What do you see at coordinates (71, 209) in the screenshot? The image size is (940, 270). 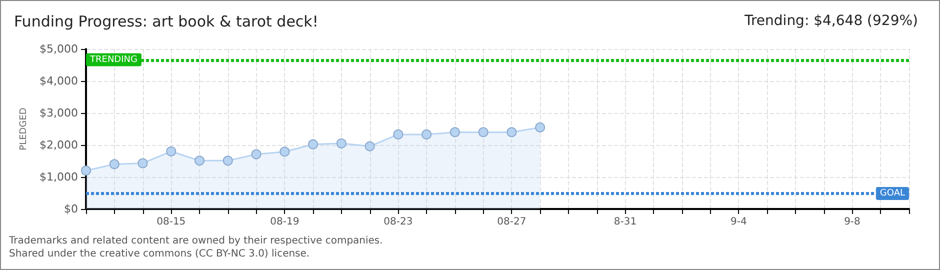 I see `y-tick-label: $0` at bounding box center [71, 209].